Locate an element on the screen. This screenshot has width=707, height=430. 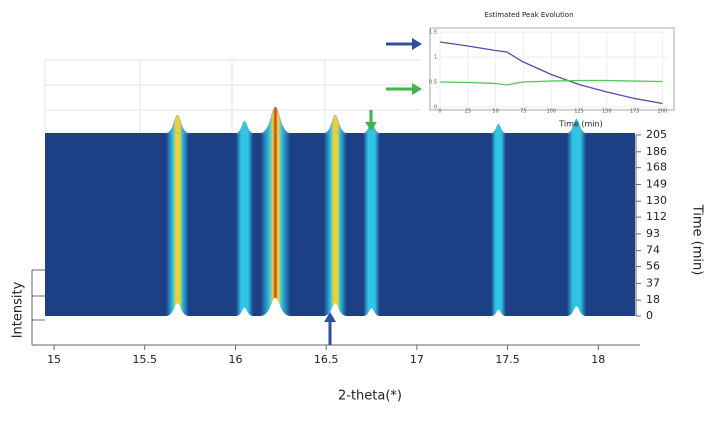
inset-x-label: Time (min) is located at coordinates (580, 124).